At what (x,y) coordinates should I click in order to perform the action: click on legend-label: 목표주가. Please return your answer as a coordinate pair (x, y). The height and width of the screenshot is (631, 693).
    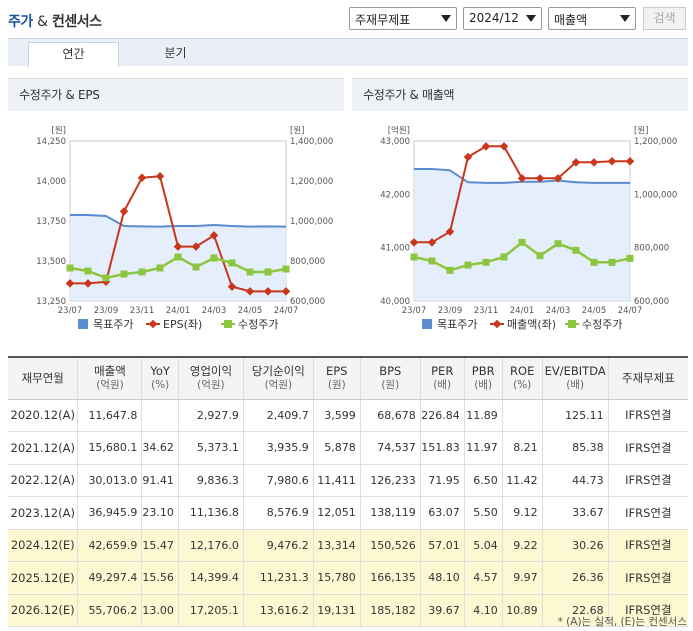
    Looking at the image, I should click on (113, 324).